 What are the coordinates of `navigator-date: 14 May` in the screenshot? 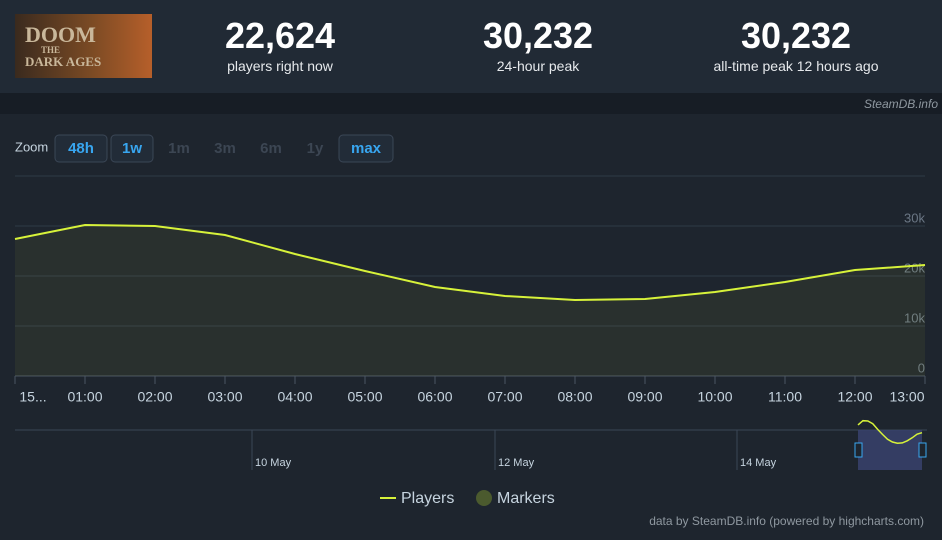 It's located at (758, 463).